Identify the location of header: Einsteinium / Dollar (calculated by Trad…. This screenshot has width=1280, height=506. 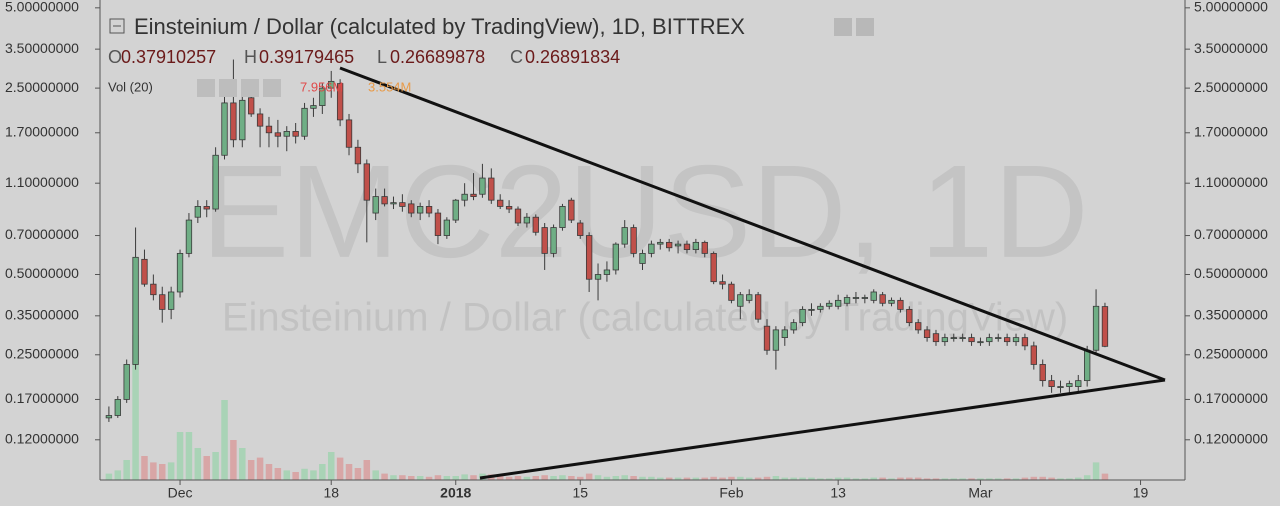
(491, 55).